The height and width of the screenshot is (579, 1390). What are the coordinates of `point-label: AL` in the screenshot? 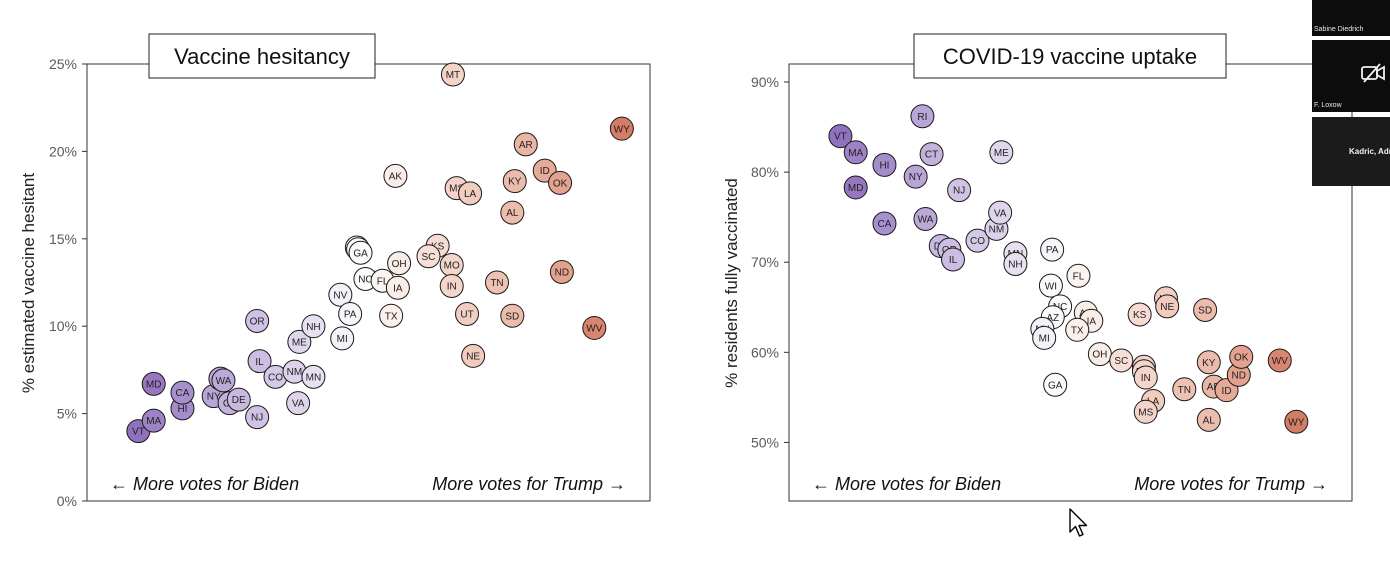 It's located at (512, 213).